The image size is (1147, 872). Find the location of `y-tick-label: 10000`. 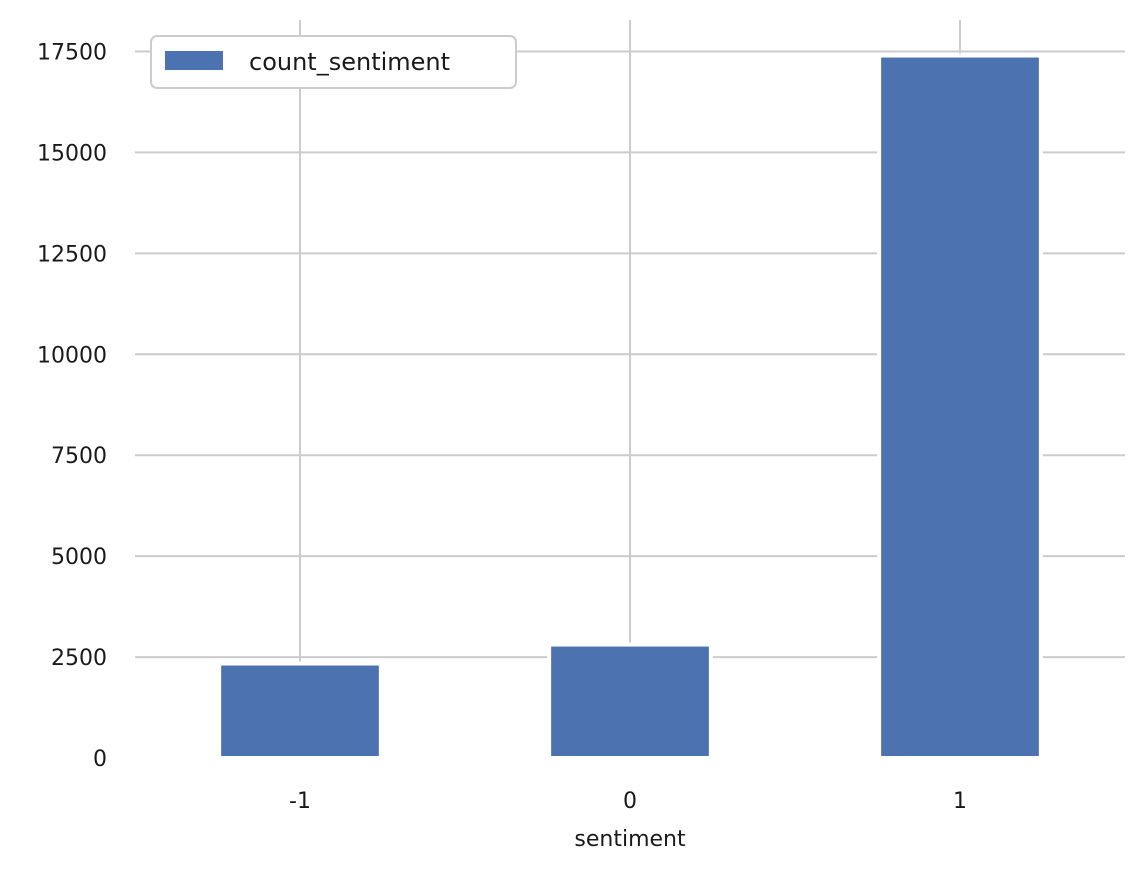

y-tick-label: 10000 is located at coordinates (72, 355).